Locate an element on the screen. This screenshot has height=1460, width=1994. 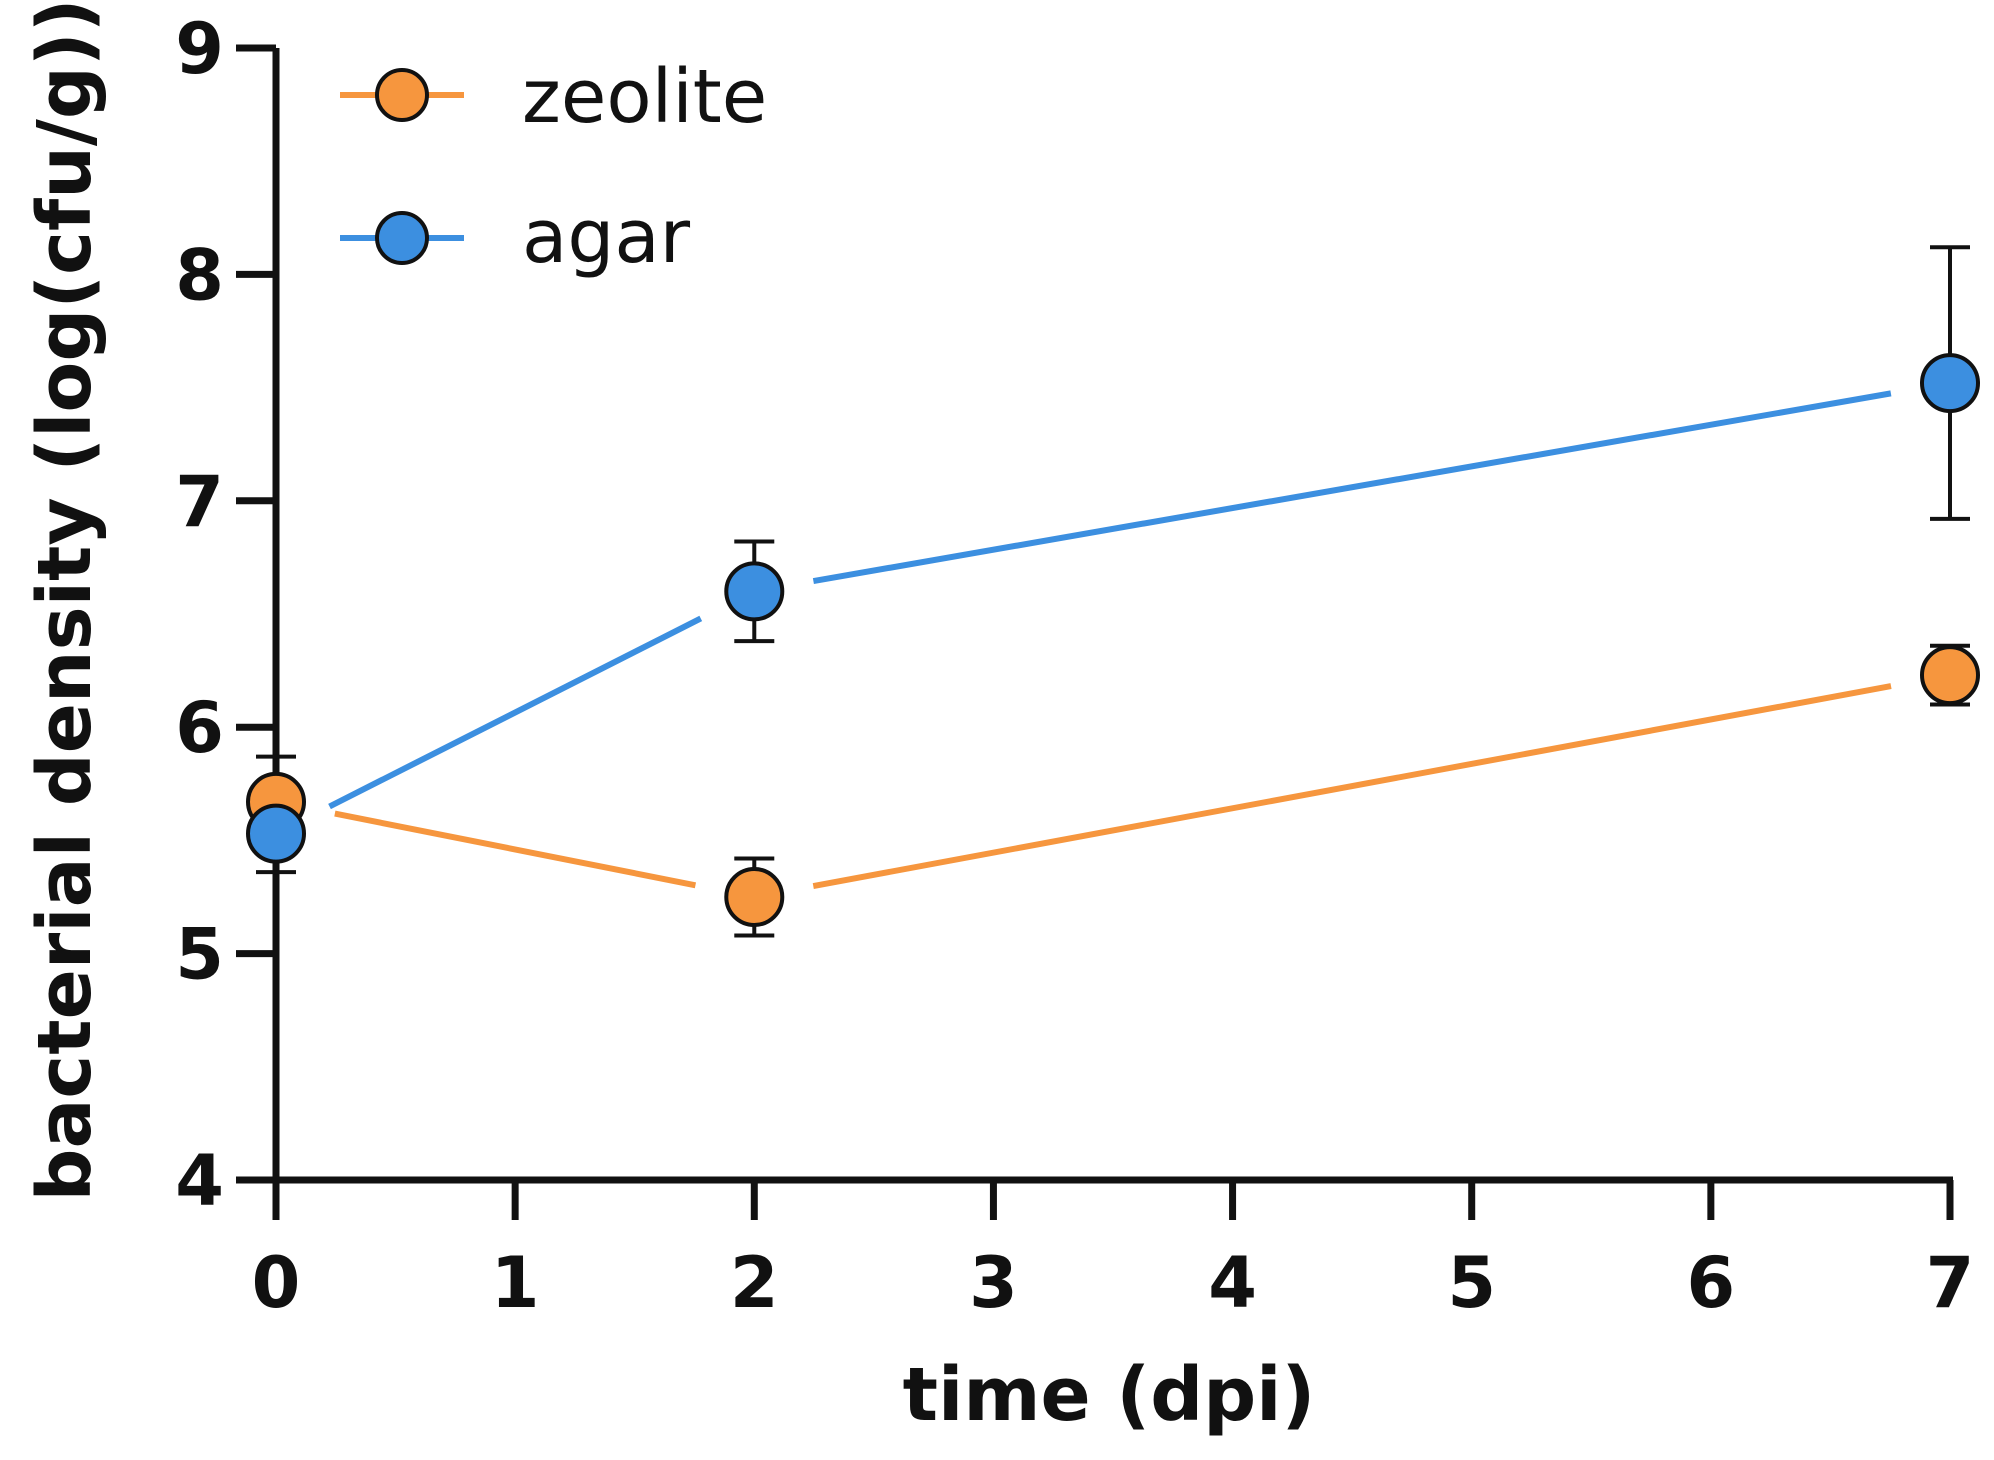
legend: zeolite agar is located at coordinates (553, 167).